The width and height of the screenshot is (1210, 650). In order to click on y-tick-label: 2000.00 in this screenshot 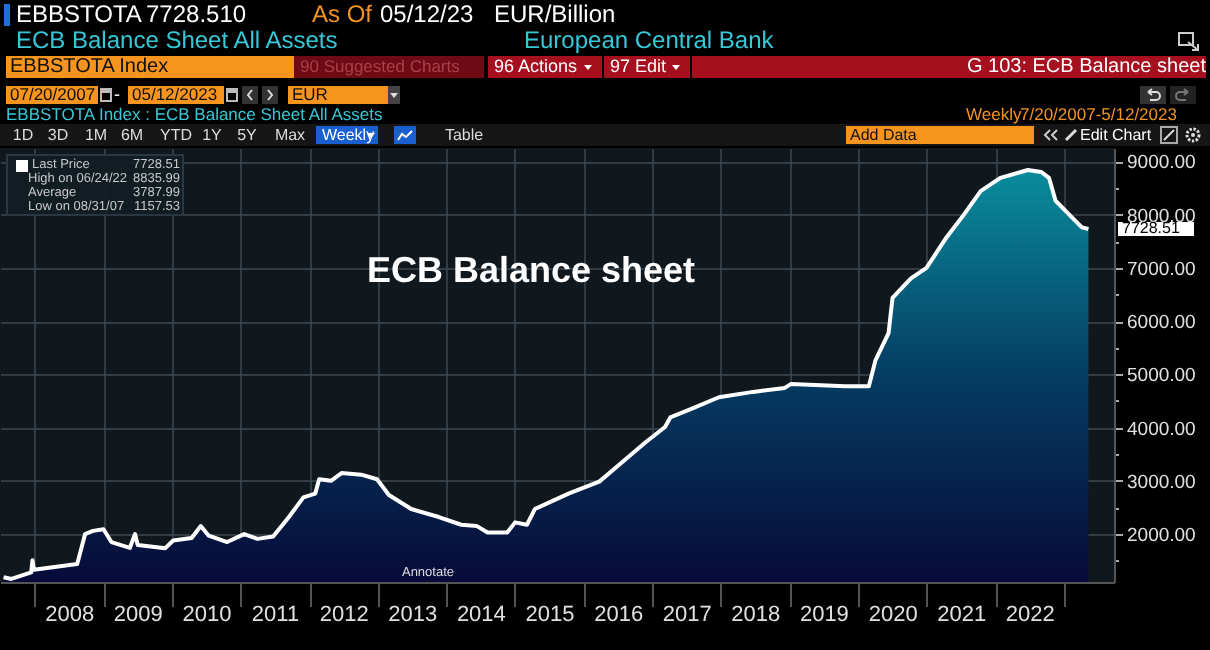, I will do `click(1161, 536)`.